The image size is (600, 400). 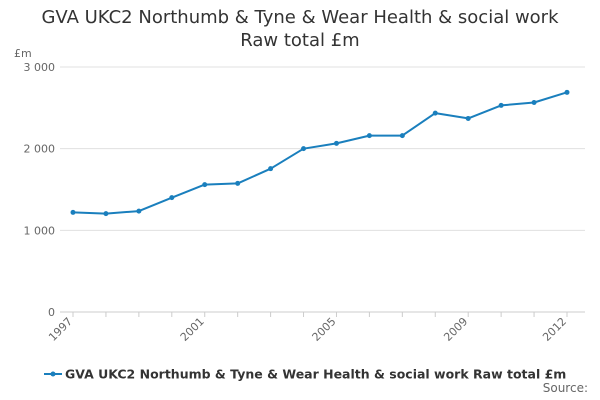 I want to click on legend-point-marker, so click(x=53, y=374).